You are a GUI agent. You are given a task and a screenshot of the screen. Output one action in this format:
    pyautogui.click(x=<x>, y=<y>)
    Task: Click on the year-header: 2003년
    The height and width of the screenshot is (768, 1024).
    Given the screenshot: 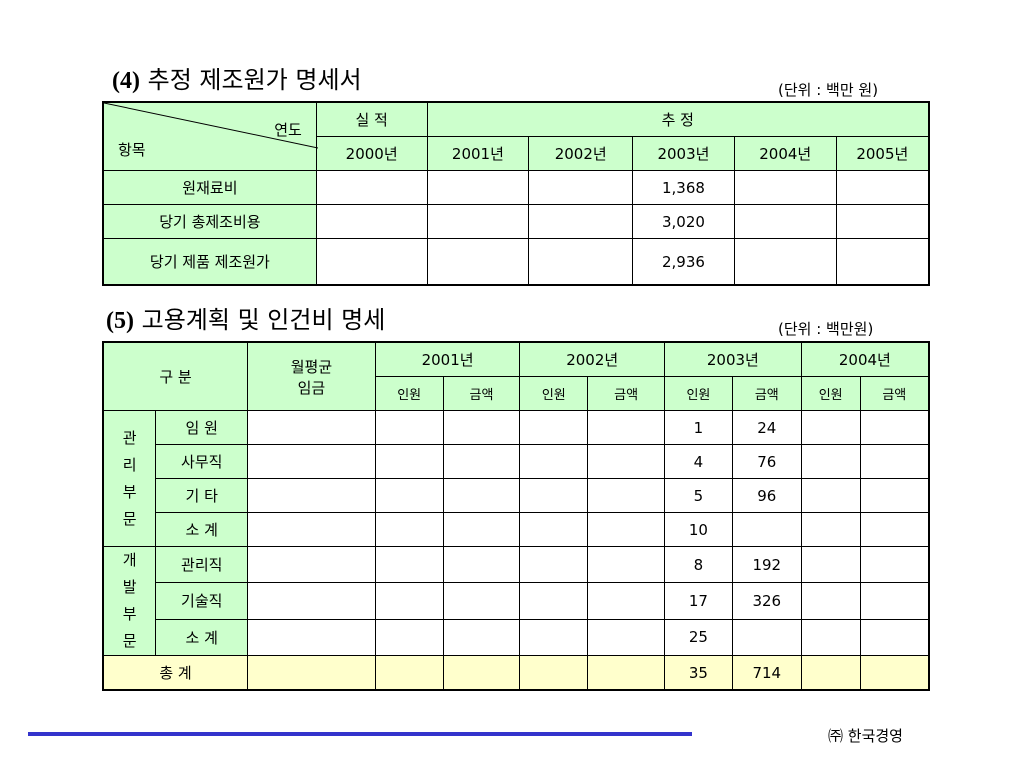 What is the action you would take?
    pyautogui.click(x=683, y=153)
    